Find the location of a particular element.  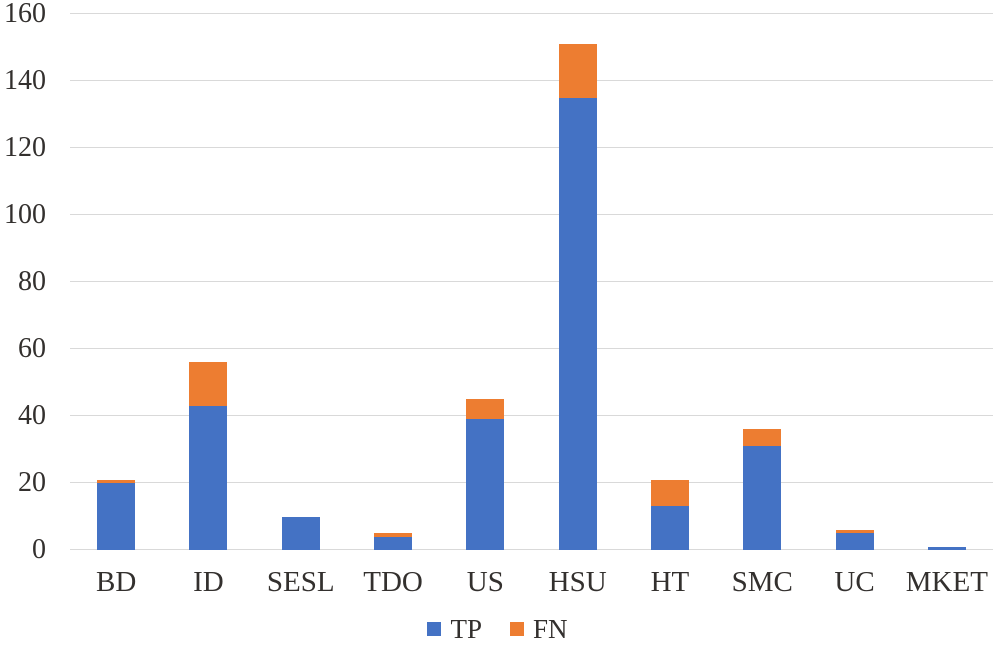

y-tick-label-20: 20 is located at coordinates (32, 482).